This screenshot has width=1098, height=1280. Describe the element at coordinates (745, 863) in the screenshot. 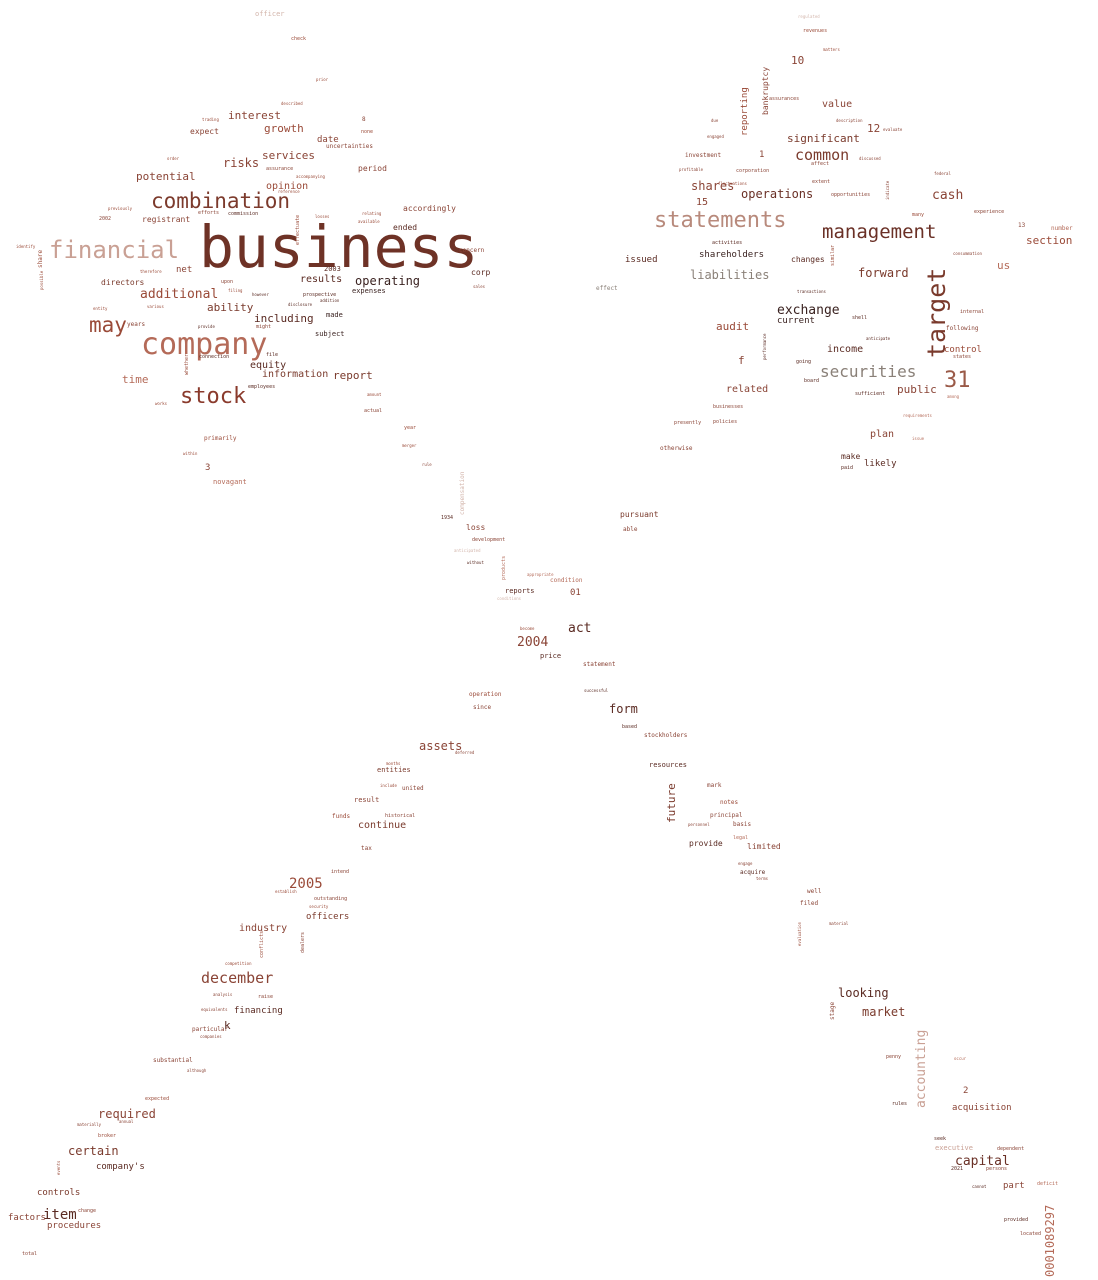

I see `word: engage` at that location.